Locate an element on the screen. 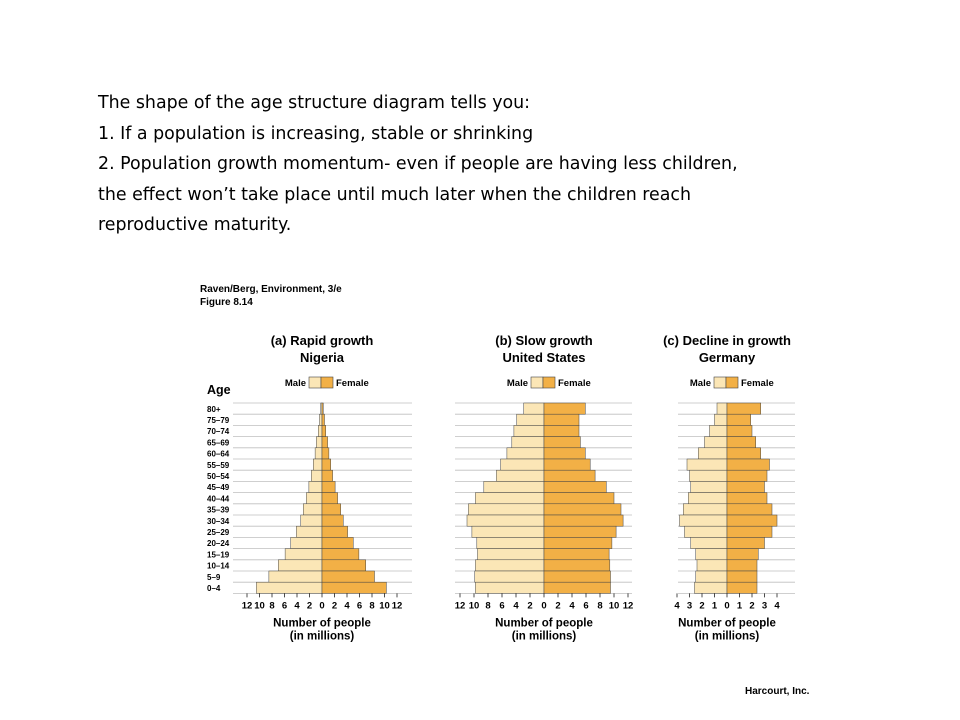  legend-swatch-female is located at coordinates (732, 382).